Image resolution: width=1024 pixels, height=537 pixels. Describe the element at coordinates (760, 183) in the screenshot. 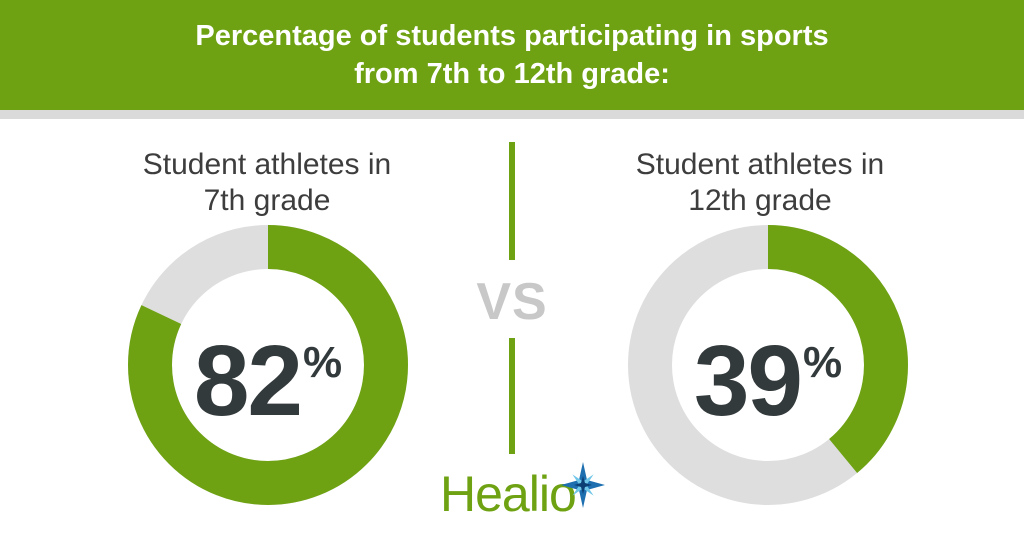

I see `chart-title-12th-grade: Student athletes in 12th grade` at that location.